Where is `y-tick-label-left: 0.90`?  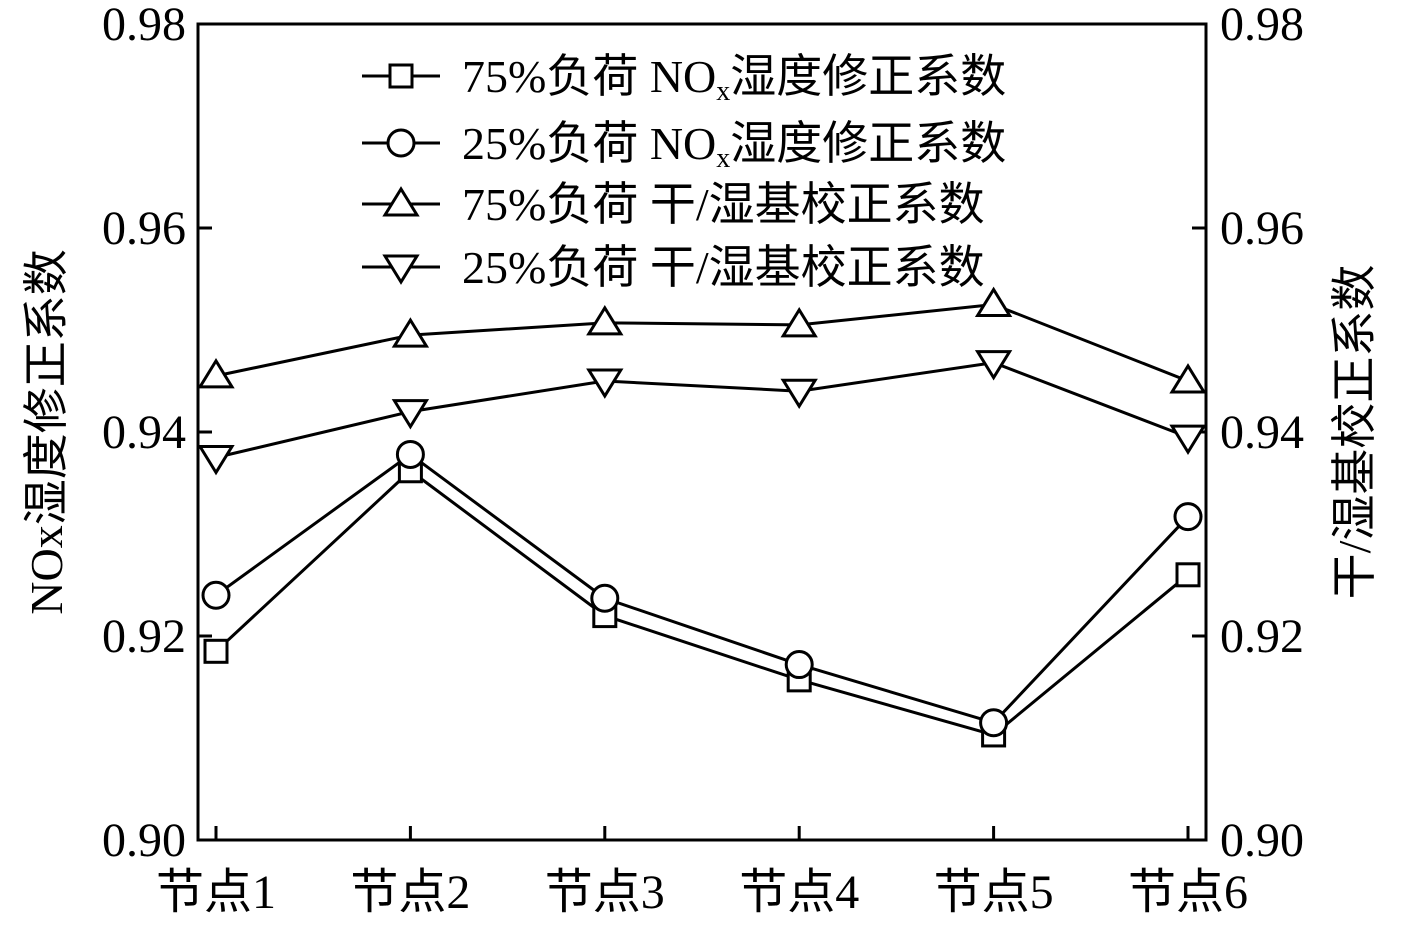 y-tick-label-left: 0.90 is located at coordinates (144, 840).